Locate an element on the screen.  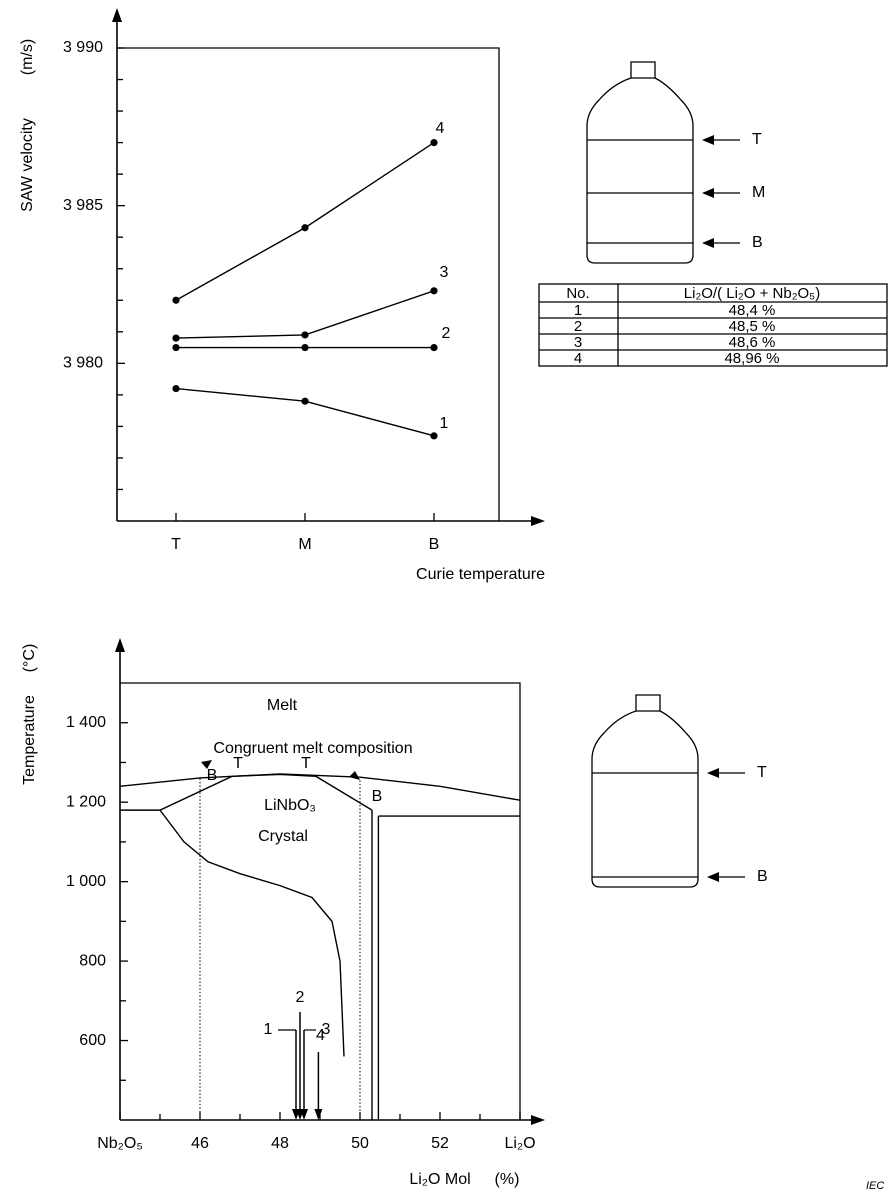
table-cell: 48,96 % is located at coordinates (751, 358).